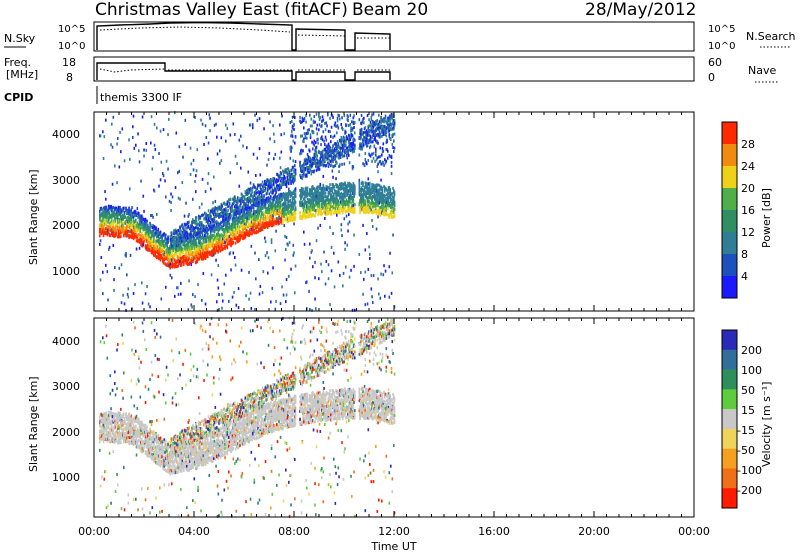  Describe the element at coordinates (390, 10) in the screenshot. I see `beam-label: Beam 20` at that location.